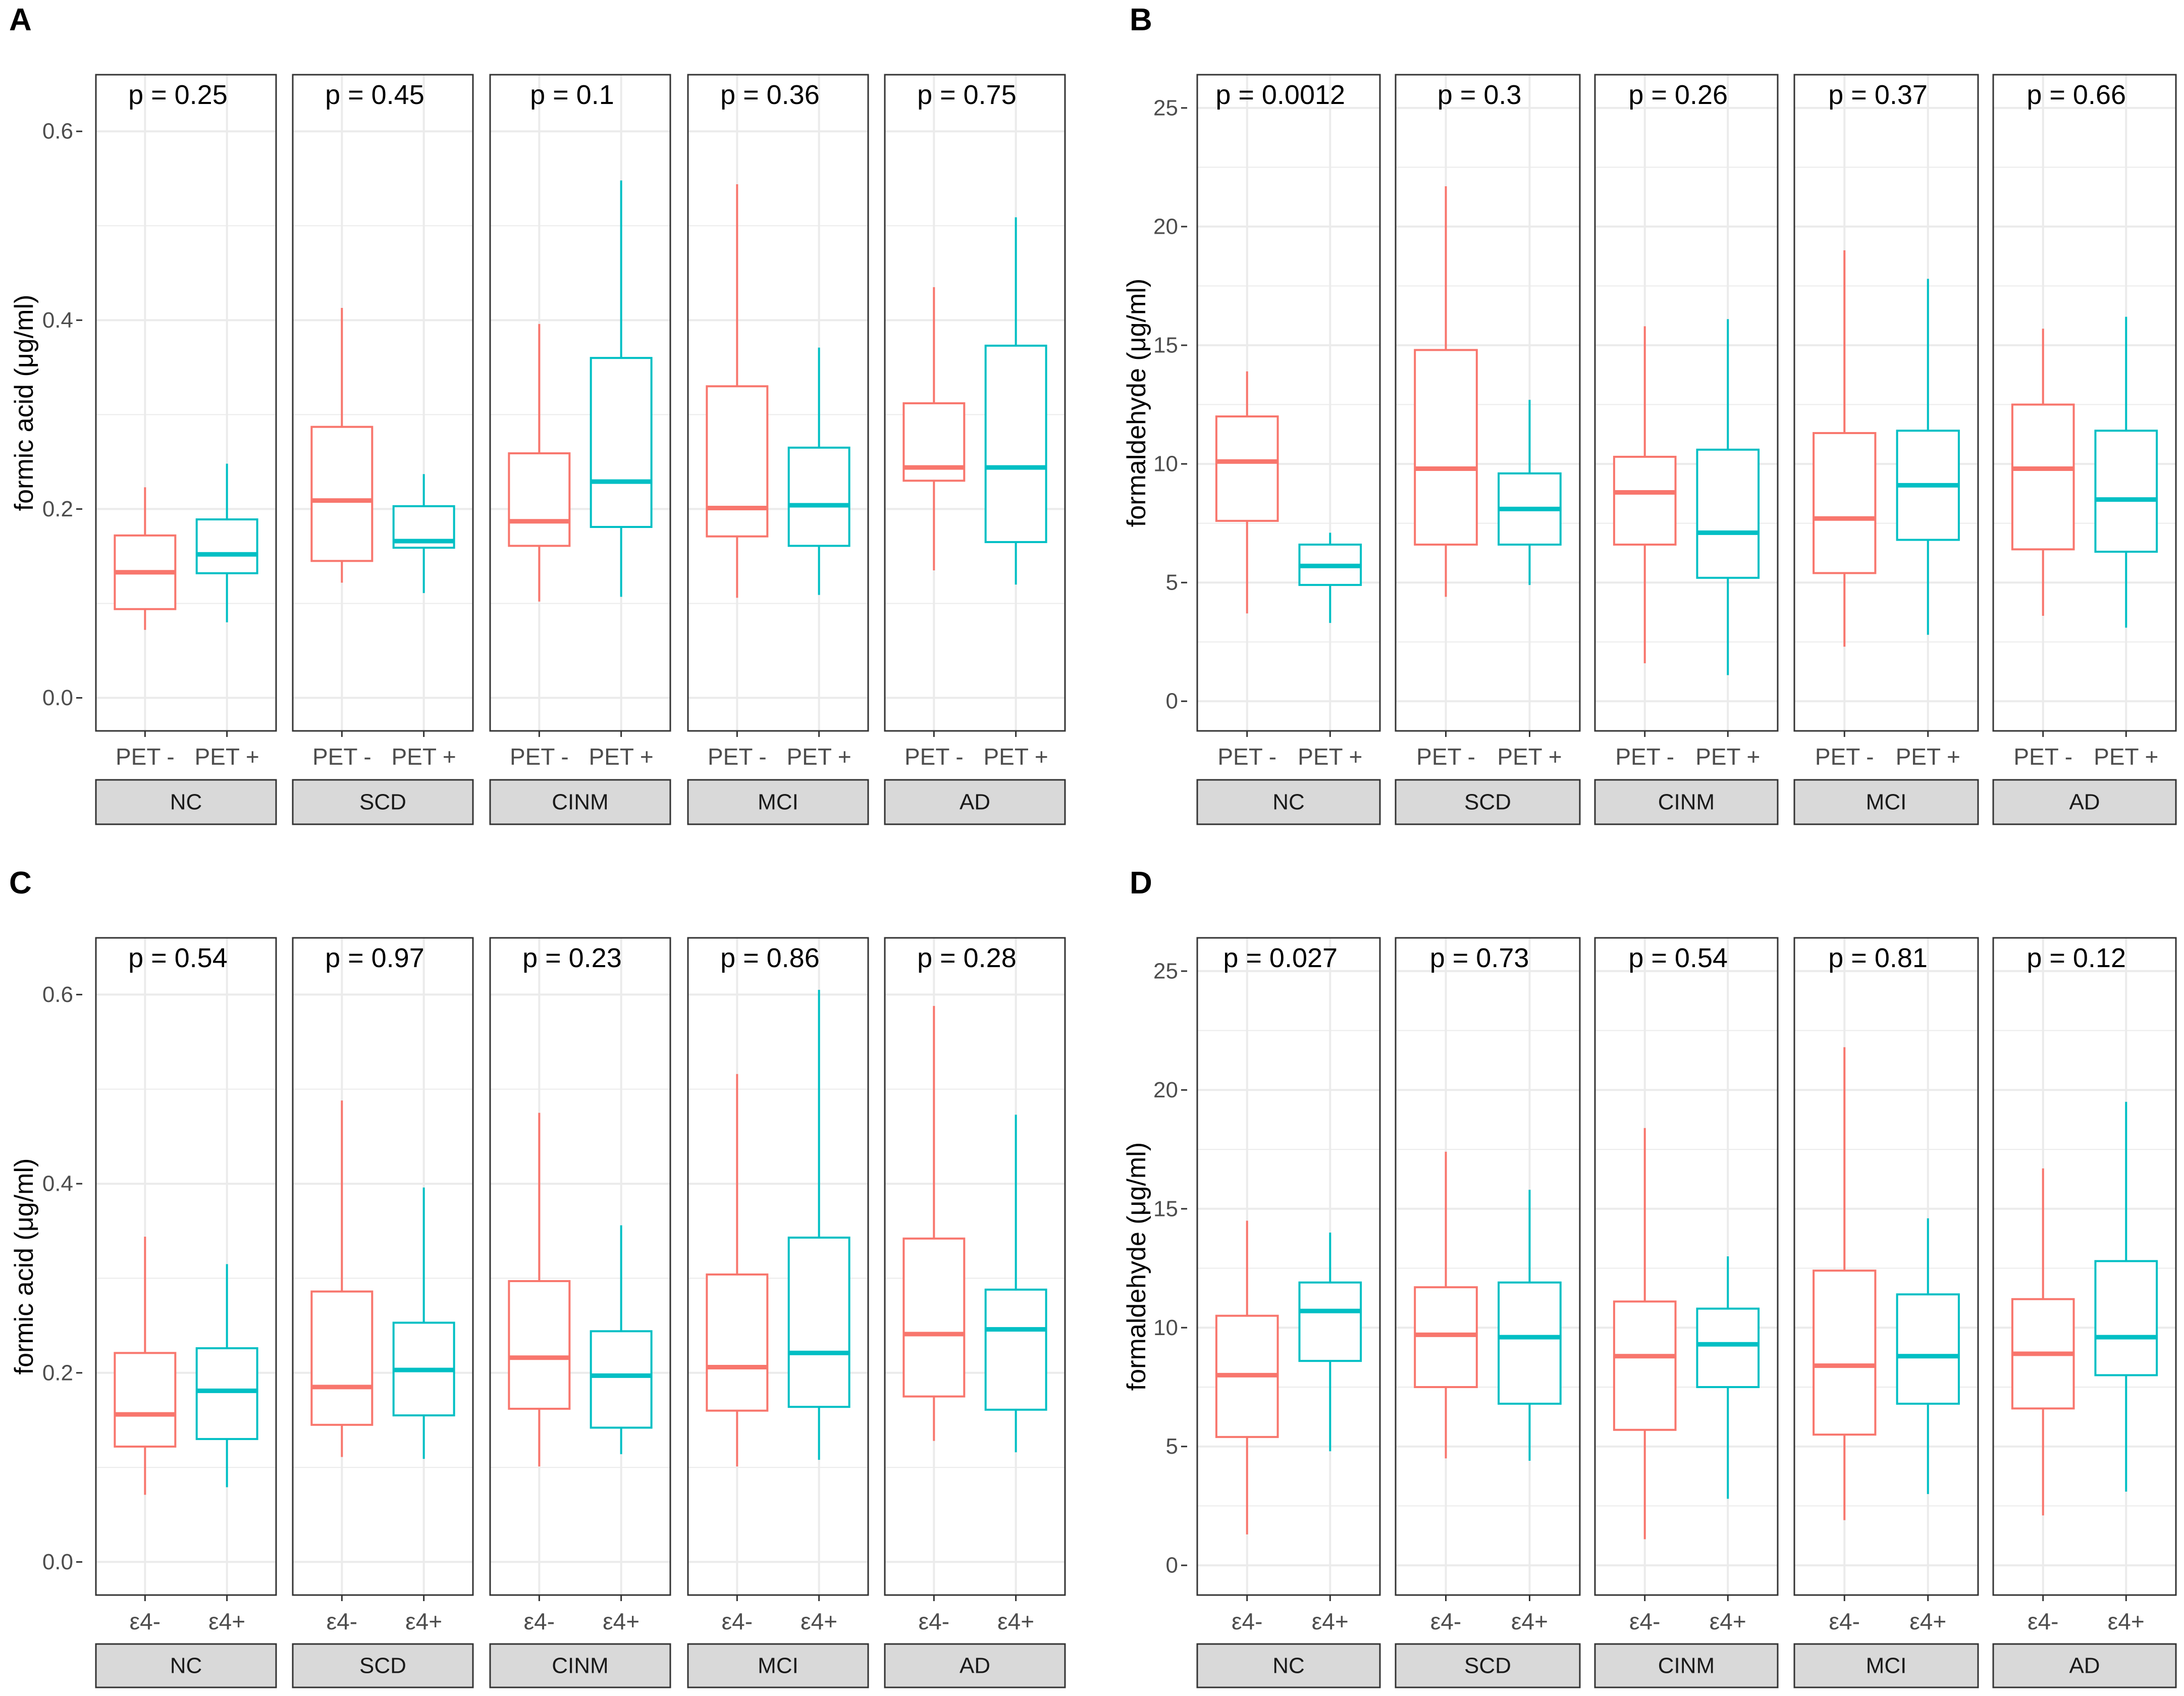 The image size is (2184, 1696). Describe the element at coordinates (1479, 95) in the screenshot. I see `p-value-label: p = 0.3` at that location.